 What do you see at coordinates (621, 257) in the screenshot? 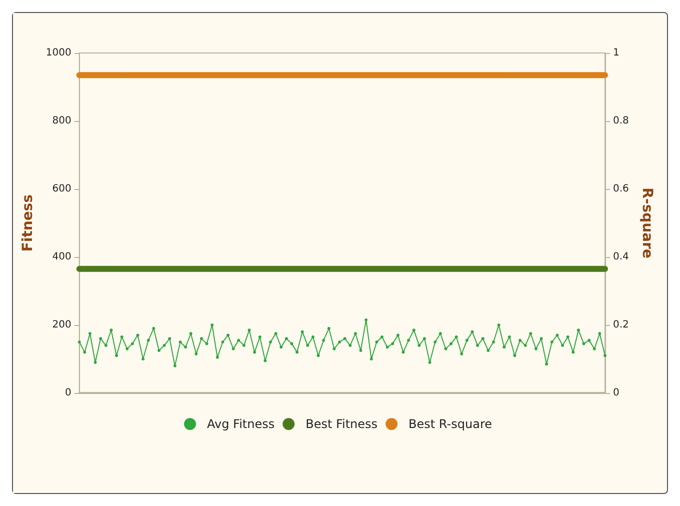
I see `y2-tick-label: 0.4` at bounding box center [621, 257].